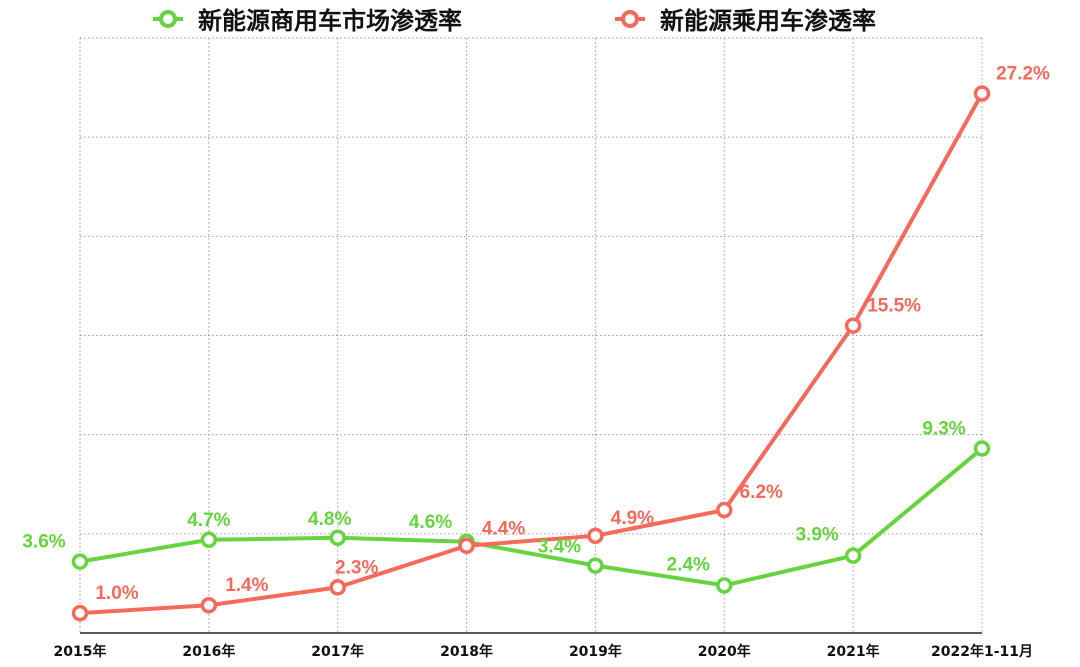 The height and width of the screenshot is (667, 1080). I want to click on data-label: 27.2%, so click(1023, 74).